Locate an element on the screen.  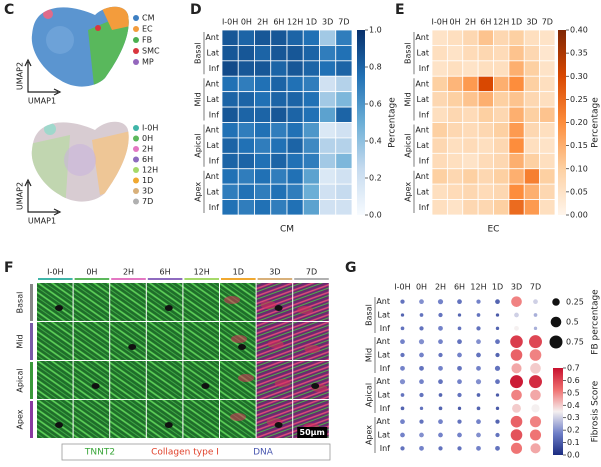
legend-label: 3D is located at coordinates (147, 191).